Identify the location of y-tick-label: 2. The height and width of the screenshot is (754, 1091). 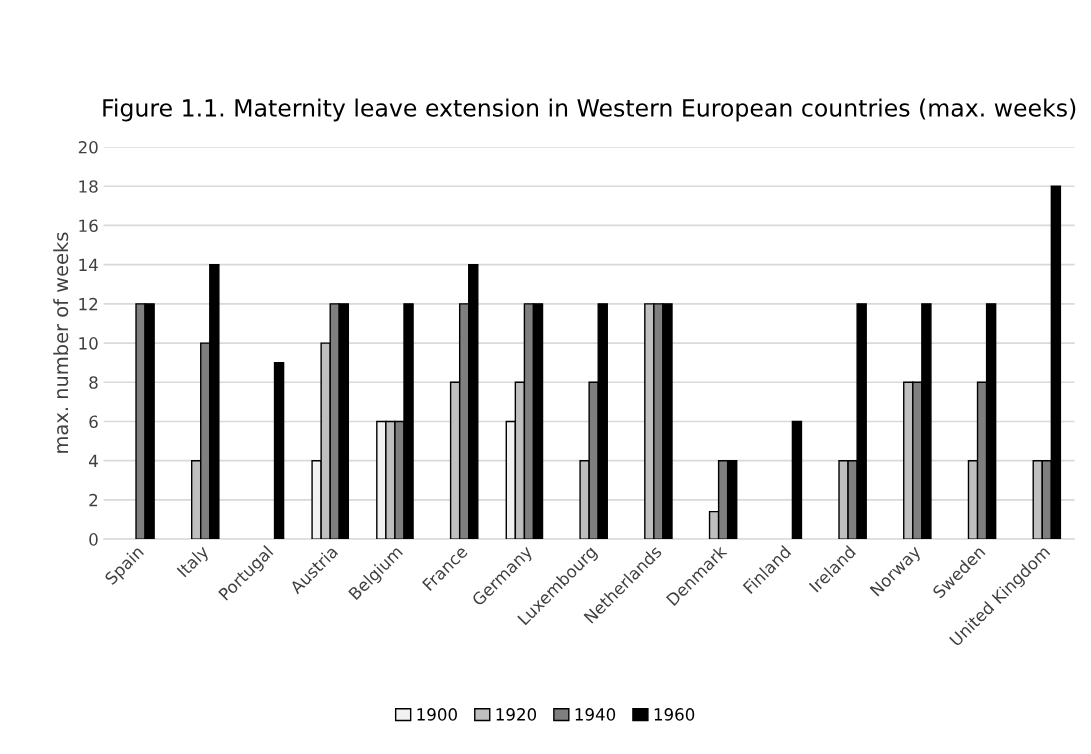
(93, 500).